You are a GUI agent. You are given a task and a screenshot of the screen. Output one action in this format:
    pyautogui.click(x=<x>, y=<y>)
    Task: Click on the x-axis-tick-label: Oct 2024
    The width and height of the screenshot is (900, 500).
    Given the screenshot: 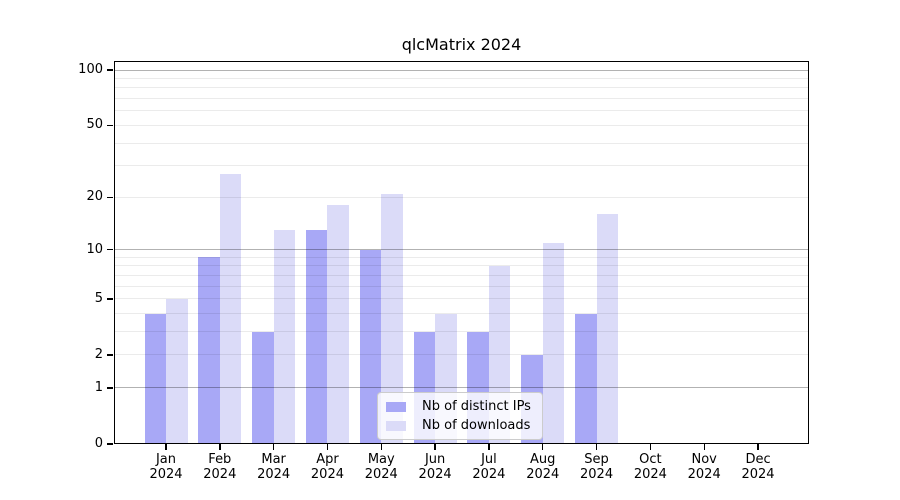 What is the action you would take?
    pyautogui.click(x=650, y=467)
    